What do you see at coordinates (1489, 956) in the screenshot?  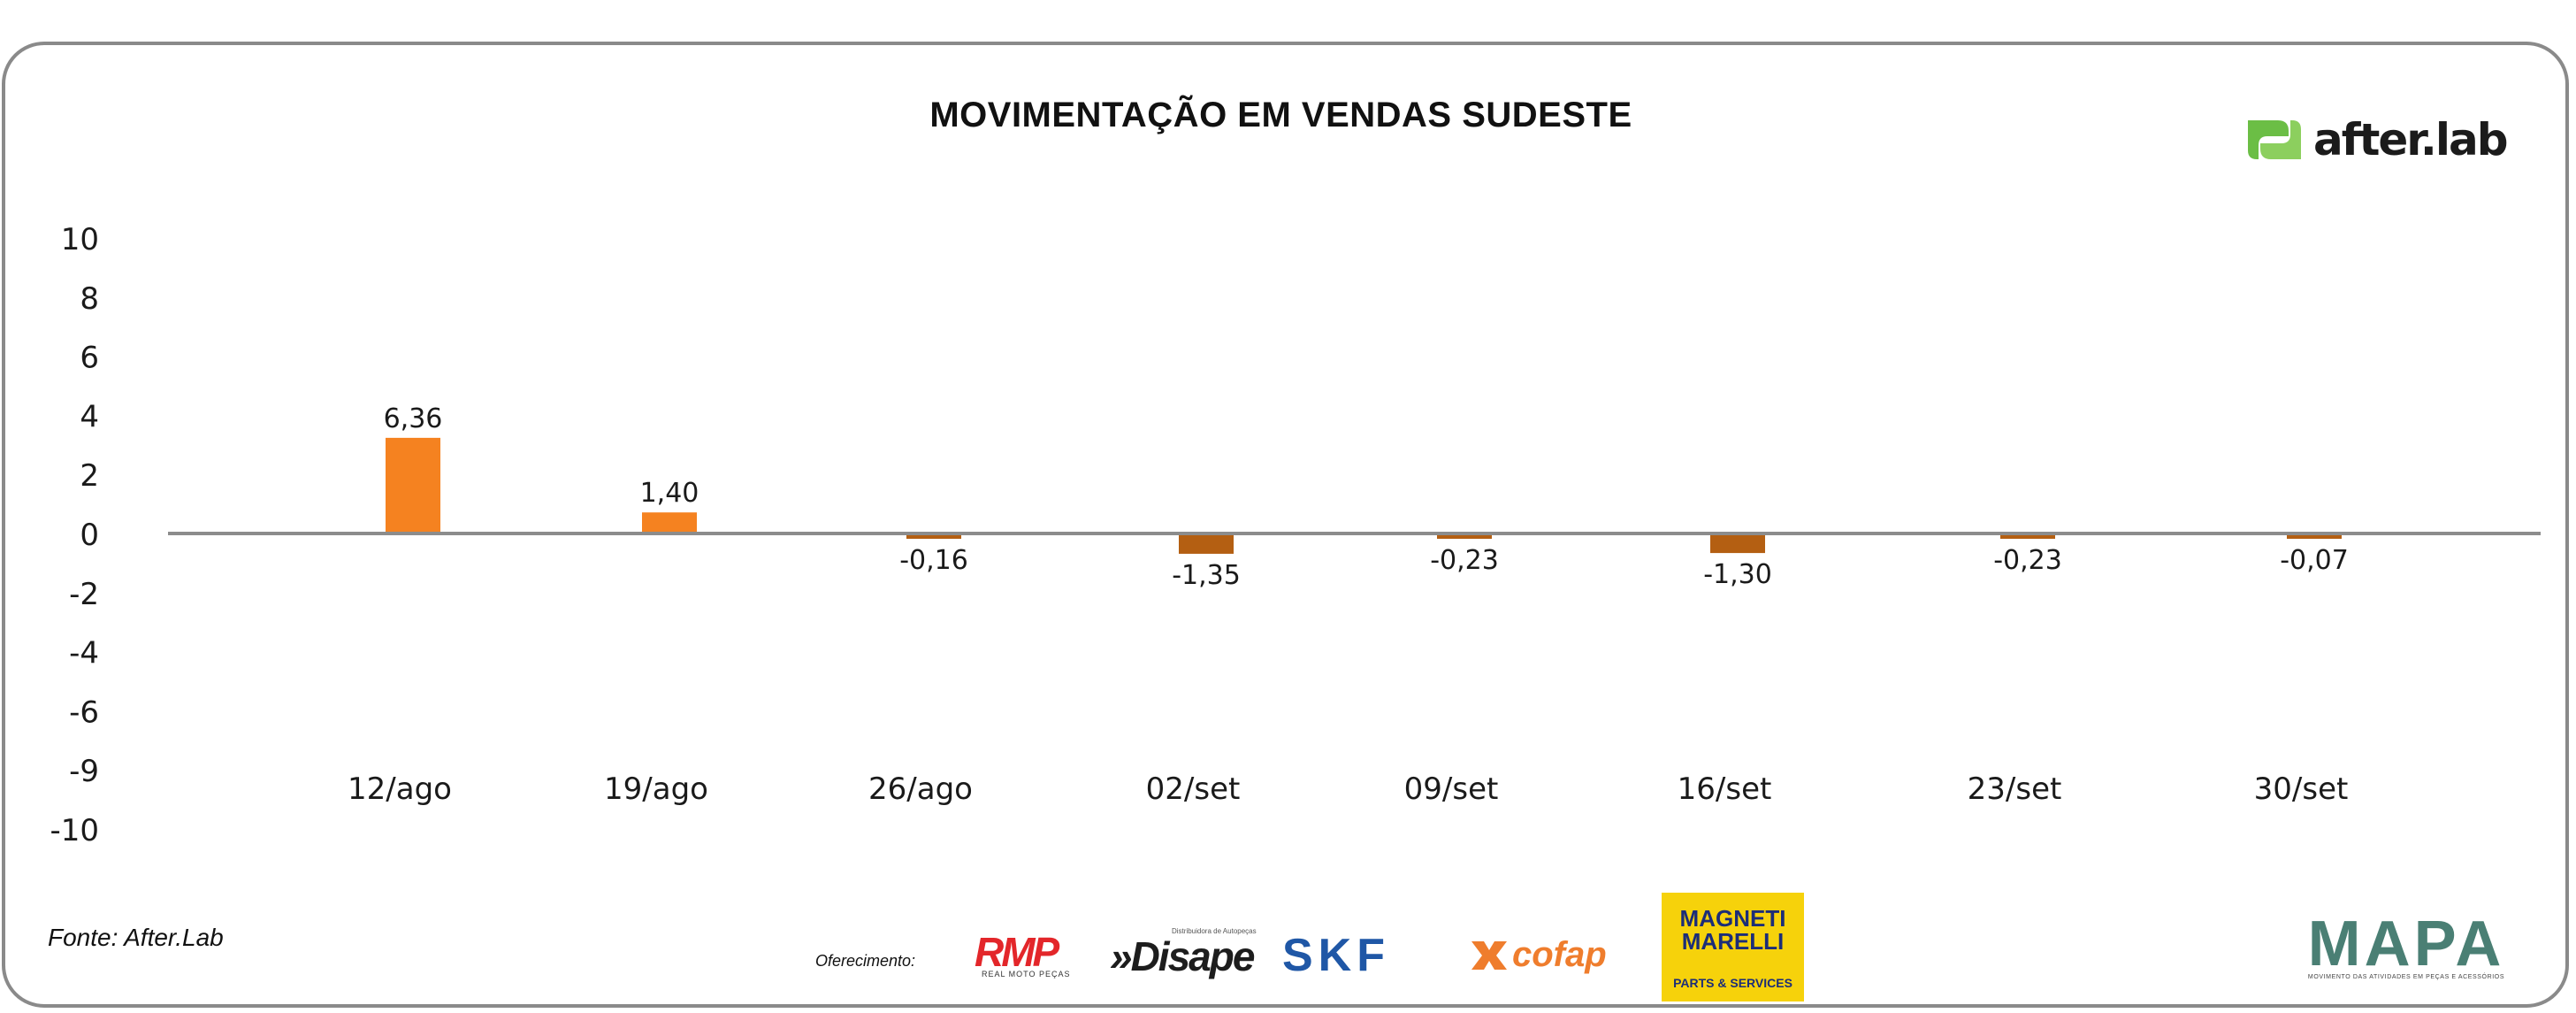 I see `cofap-mark-icon` at bounding box center [1489, 956].